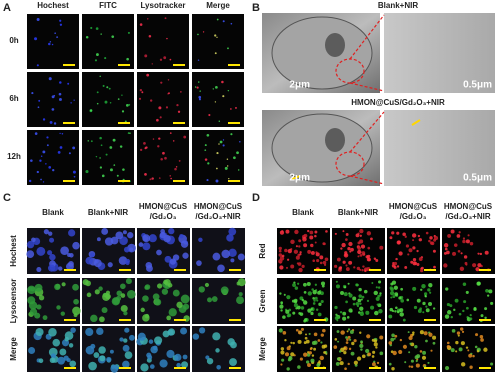 Image resolution: width=500 pixels, height=377 pixels. What do you see at coordinates (335, 45) in the screenshot?
I see `nucleus` at bounding box center [335, 45].